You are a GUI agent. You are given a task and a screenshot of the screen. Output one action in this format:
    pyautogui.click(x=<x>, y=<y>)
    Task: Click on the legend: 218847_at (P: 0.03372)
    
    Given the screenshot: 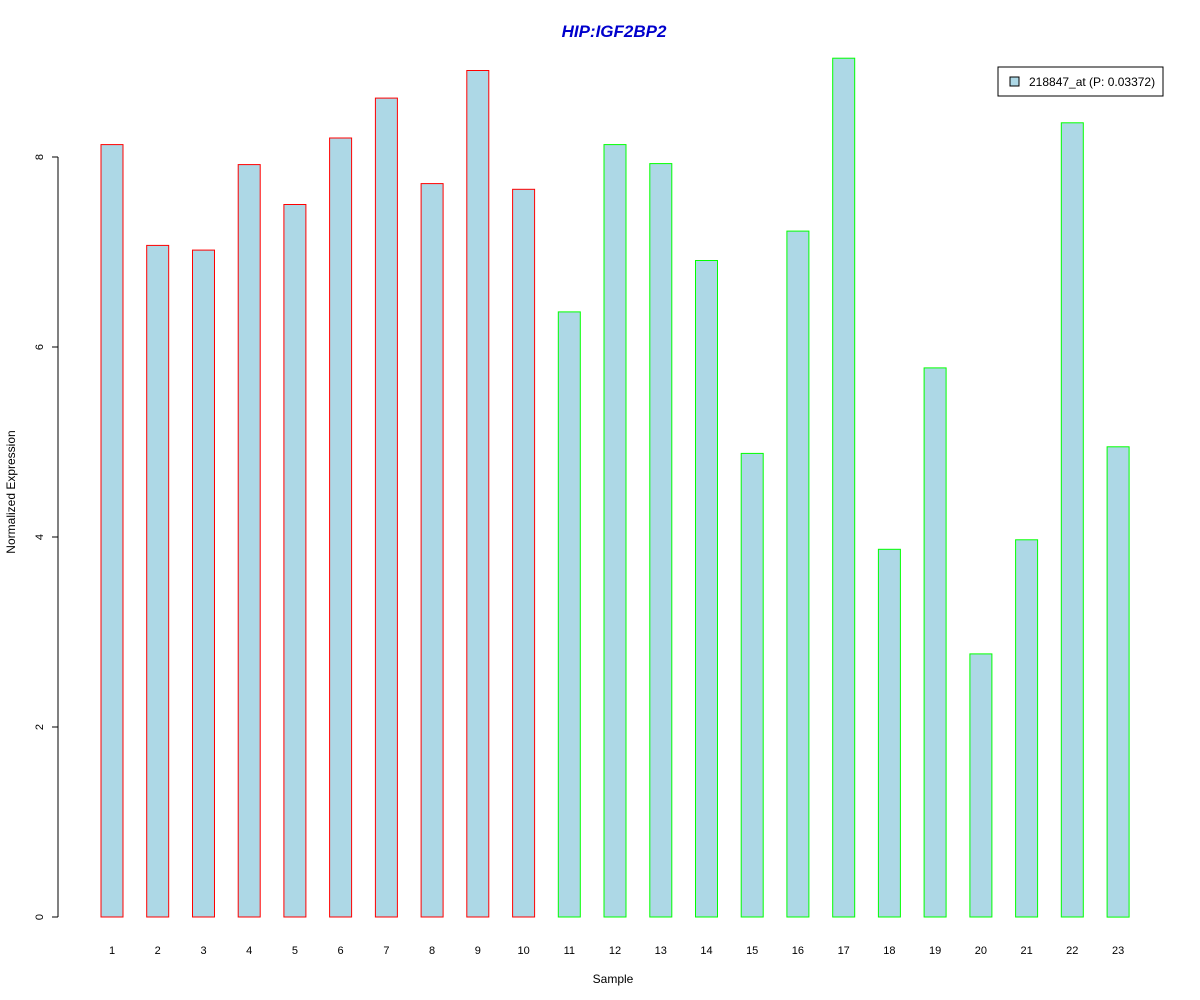 What is the action you would take?
    pyautogui.click(x=1080, y=81)
    